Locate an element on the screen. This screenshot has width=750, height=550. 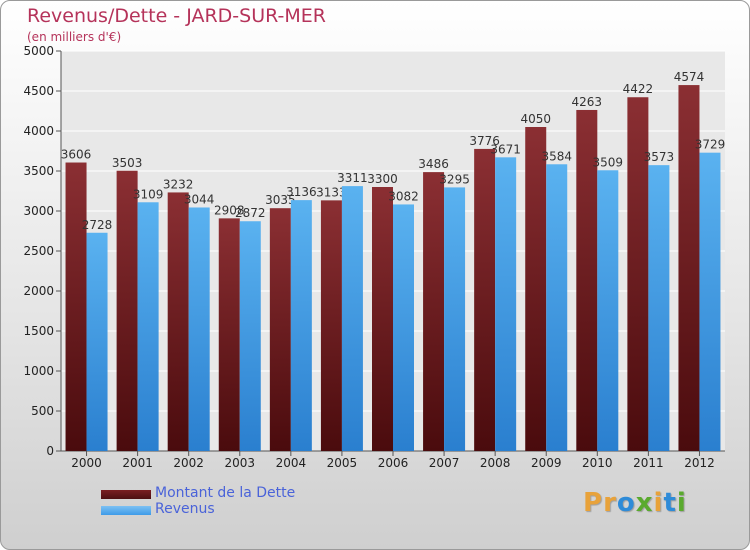
data-label-revenue: 2872 is located at coordinates (250, 213).